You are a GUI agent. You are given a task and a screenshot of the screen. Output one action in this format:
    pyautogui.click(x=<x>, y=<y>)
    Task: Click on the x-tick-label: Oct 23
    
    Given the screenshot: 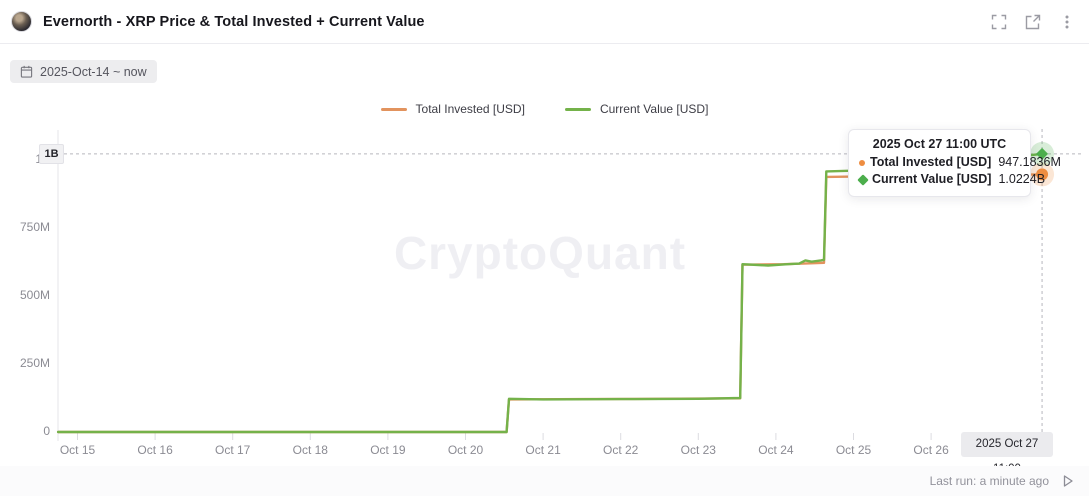 What is the action you would take?
    pyautogui.click(x=698, y=450)
    